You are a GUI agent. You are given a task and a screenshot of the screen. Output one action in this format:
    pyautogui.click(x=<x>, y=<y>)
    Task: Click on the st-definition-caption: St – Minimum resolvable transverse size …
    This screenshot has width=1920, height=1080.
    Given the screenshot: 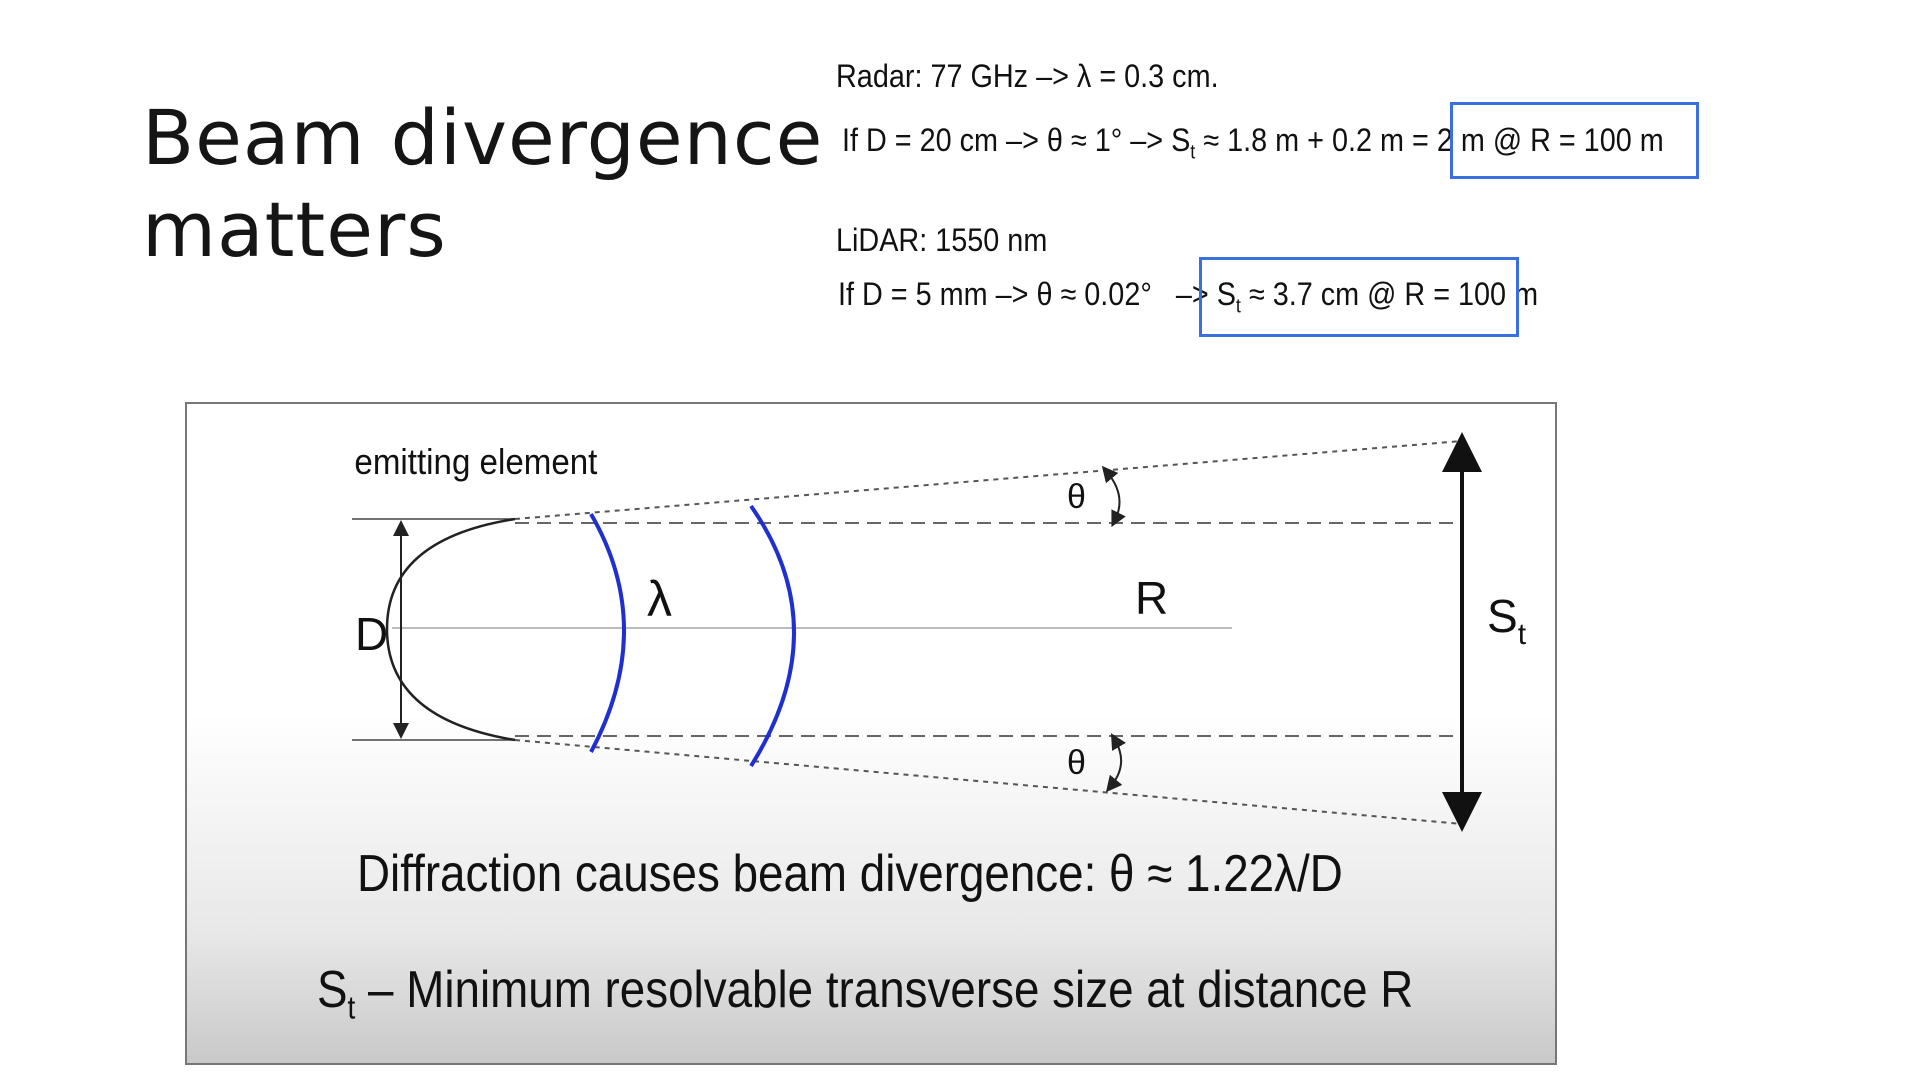 What is the action you would take?
    pyautogui.click(x=865, y=993)
    